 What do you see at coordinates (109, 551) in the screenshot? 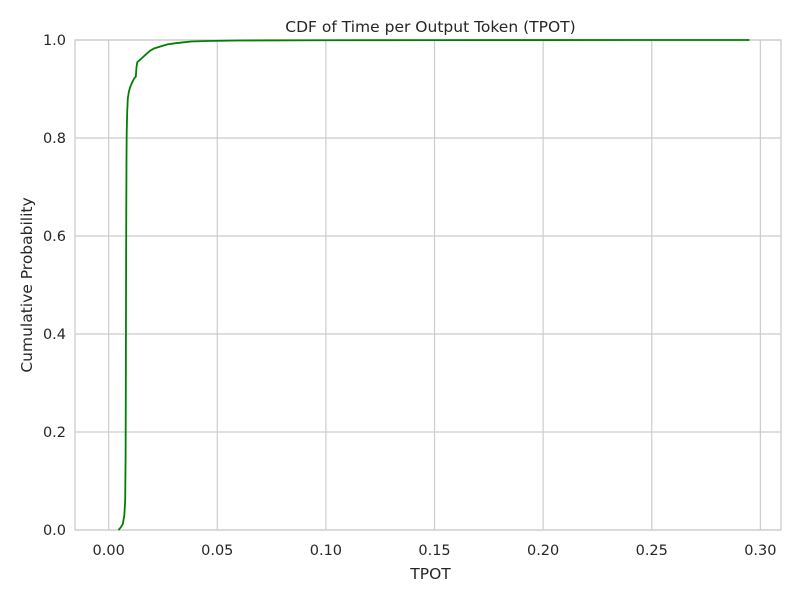
I see `x-tick-label: 0.00` at bounding box center [109, 551].